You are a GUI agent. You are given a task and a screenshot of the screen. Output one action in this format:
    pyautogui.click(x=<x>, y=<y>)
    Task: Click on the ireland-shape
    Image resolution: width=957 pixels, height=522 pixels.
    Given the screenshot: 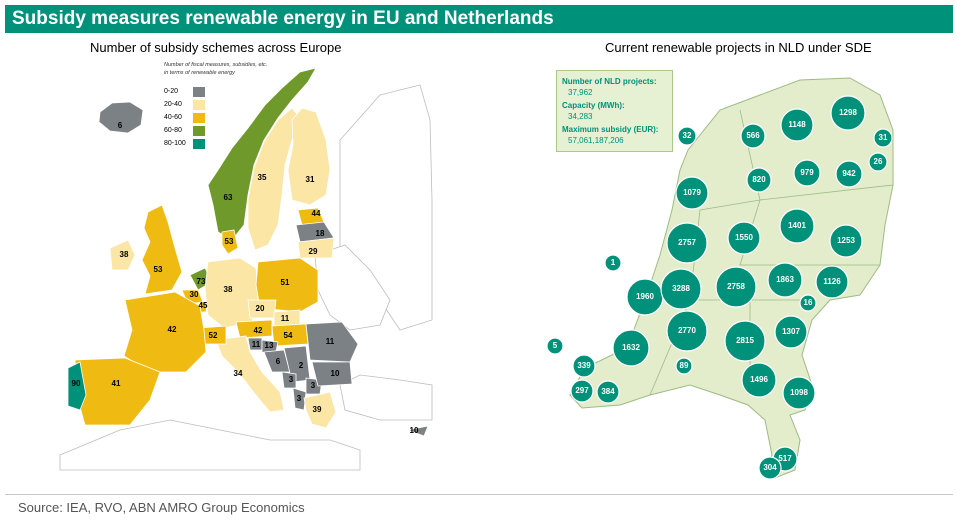 What is the action you would take?
    pyautogui.click(x=122, y=255)
    